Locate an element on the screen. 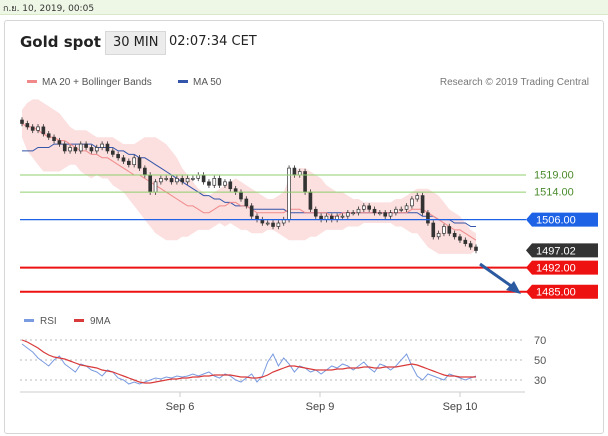 The height and width of the screenshot is (436, 608). rsi-legend-label: RSI is located at coordinates (48, 321).